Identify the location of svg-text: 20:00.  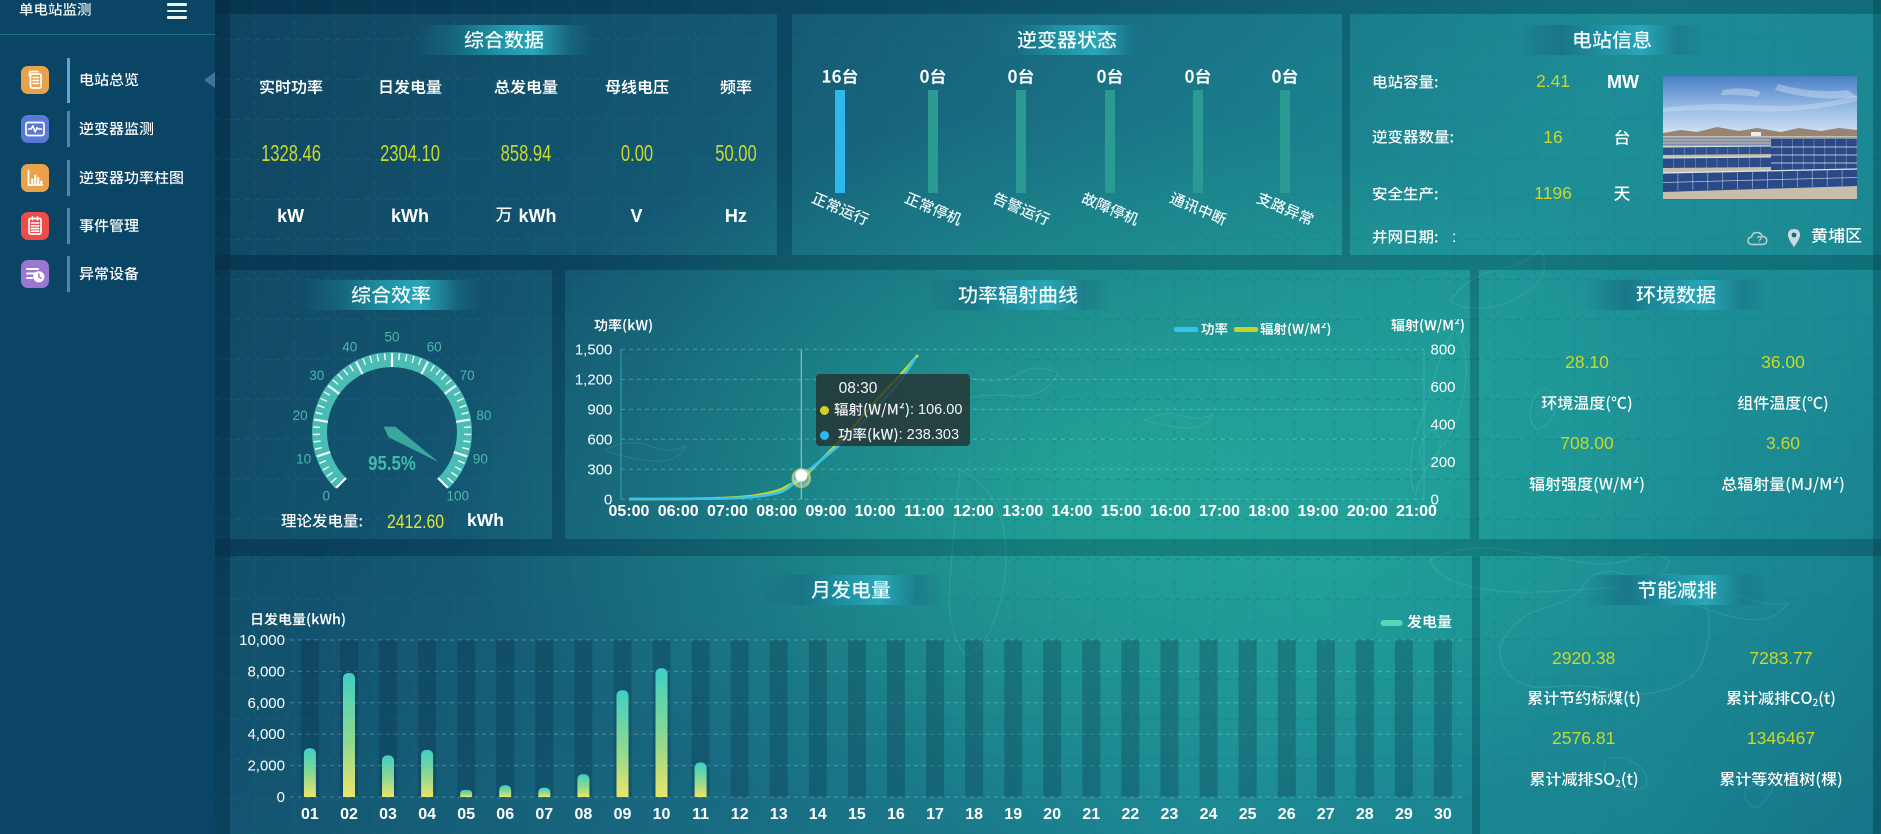
(1367, 511).